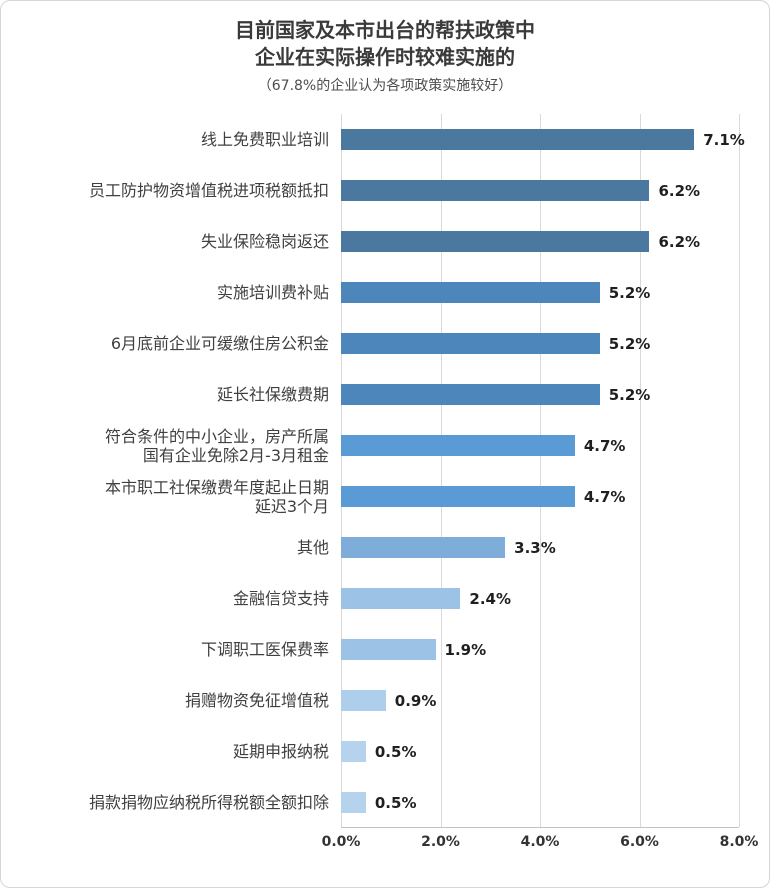 This screenshot has height=888, width=770. What do you see at coordinates (490, 598) in the screenshot?
I see `value-label: 2.4%` at bounding box center [490, 598].